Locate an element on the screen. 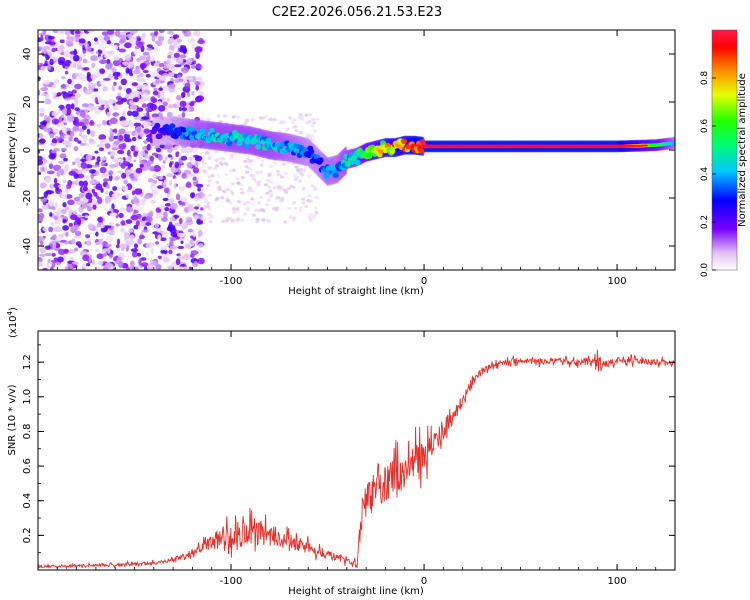  colorbar-tick-label: 0.6 is located at coordinates (705, 126).